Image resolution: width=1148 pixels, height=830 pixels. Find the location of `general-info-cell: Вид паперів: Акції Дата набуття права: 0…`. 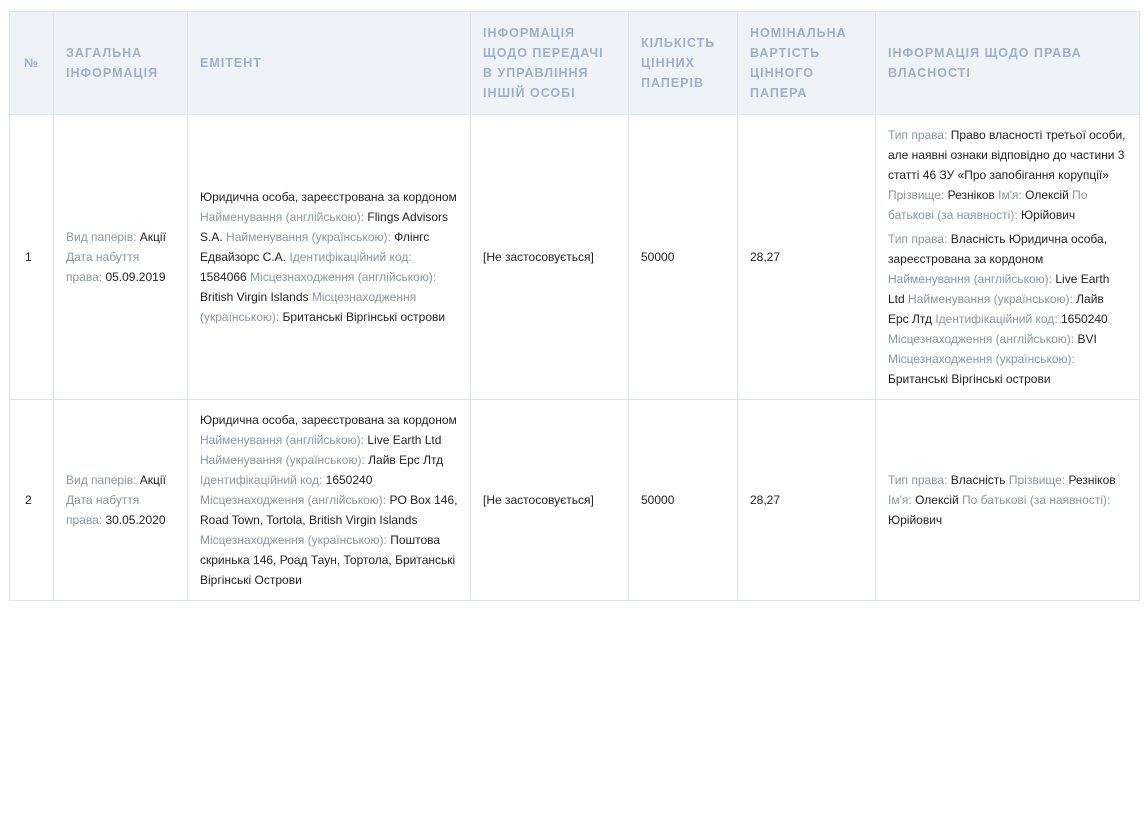

general-info-cell: Вид паперів: Акції Дата набуття права: 0… is located at coordinates (120, 257).